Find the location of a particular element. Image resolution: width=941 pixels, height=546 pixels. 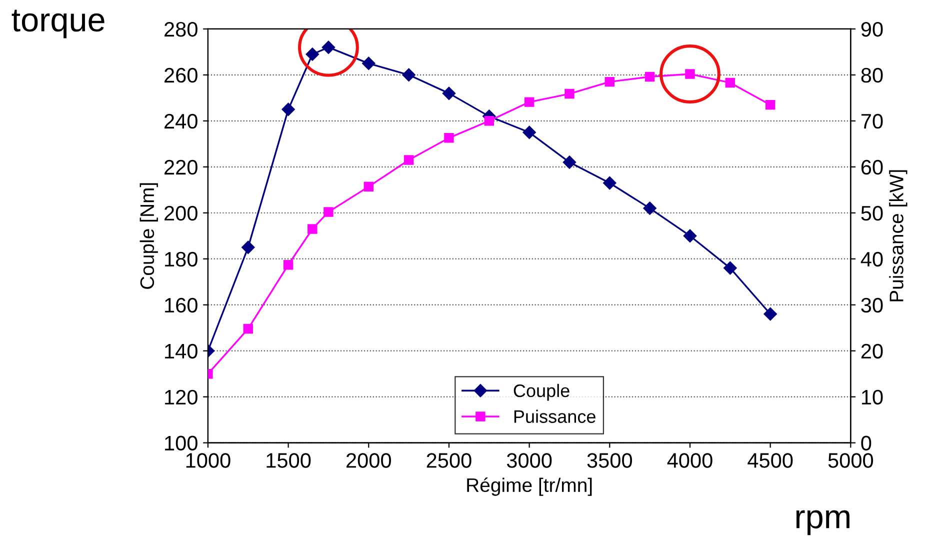

y2-tick-label: 40 is located at coordinates (871, 259).